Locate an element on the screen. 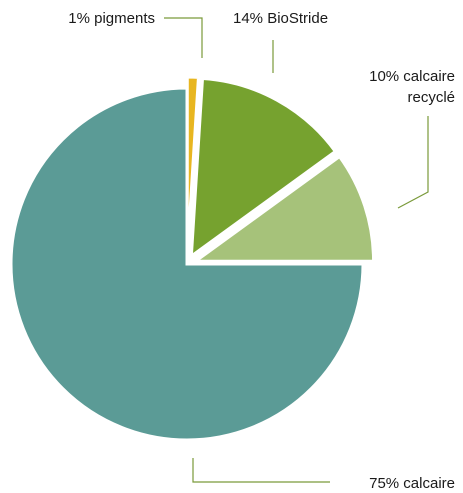 The width and height of the screenshot is (463, 493). label-biostride: 14% BioStride is located at coordinates (280, 18).